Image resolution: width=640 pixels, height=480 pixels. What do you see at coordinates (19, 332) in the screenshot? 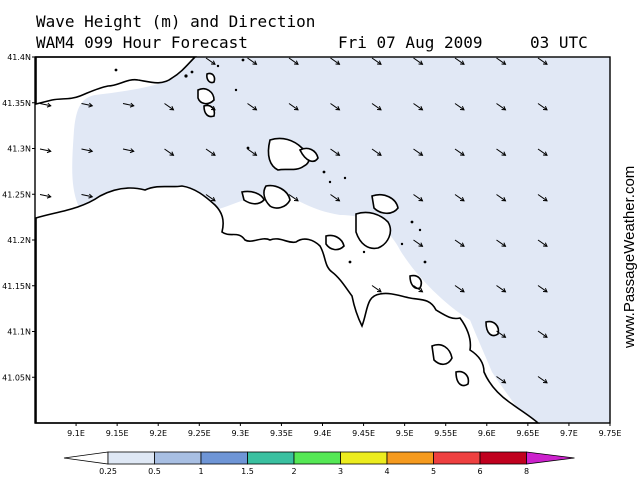
I see `lat-tick-label: 41.1N` at bounding box center [19, 332].